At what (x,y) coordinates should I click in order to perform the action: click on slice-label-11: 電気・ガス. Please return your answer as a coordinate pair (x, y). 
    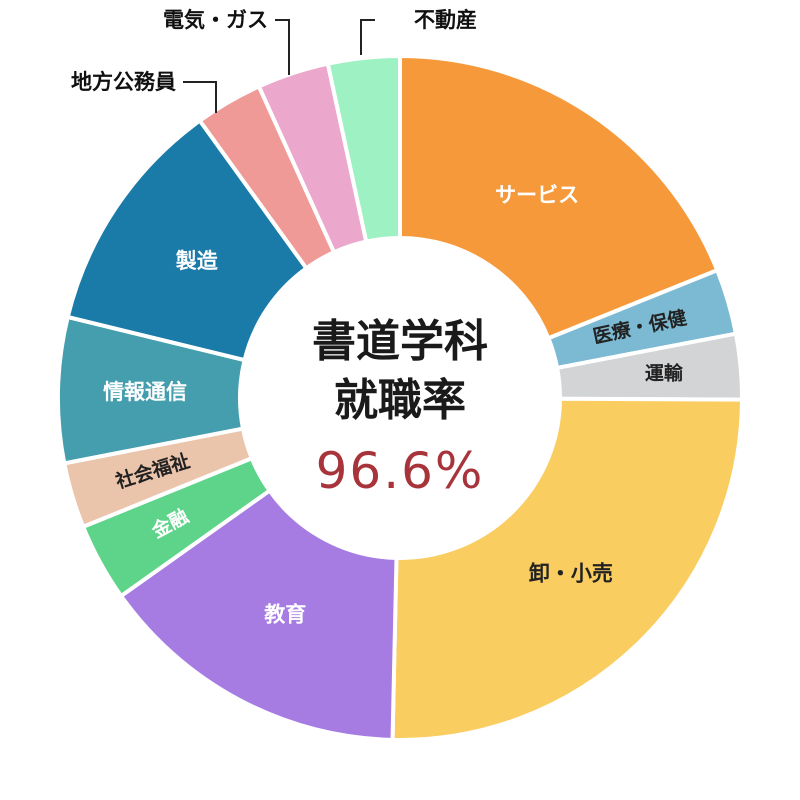
    Looking at the image, I should click on (215, 20).